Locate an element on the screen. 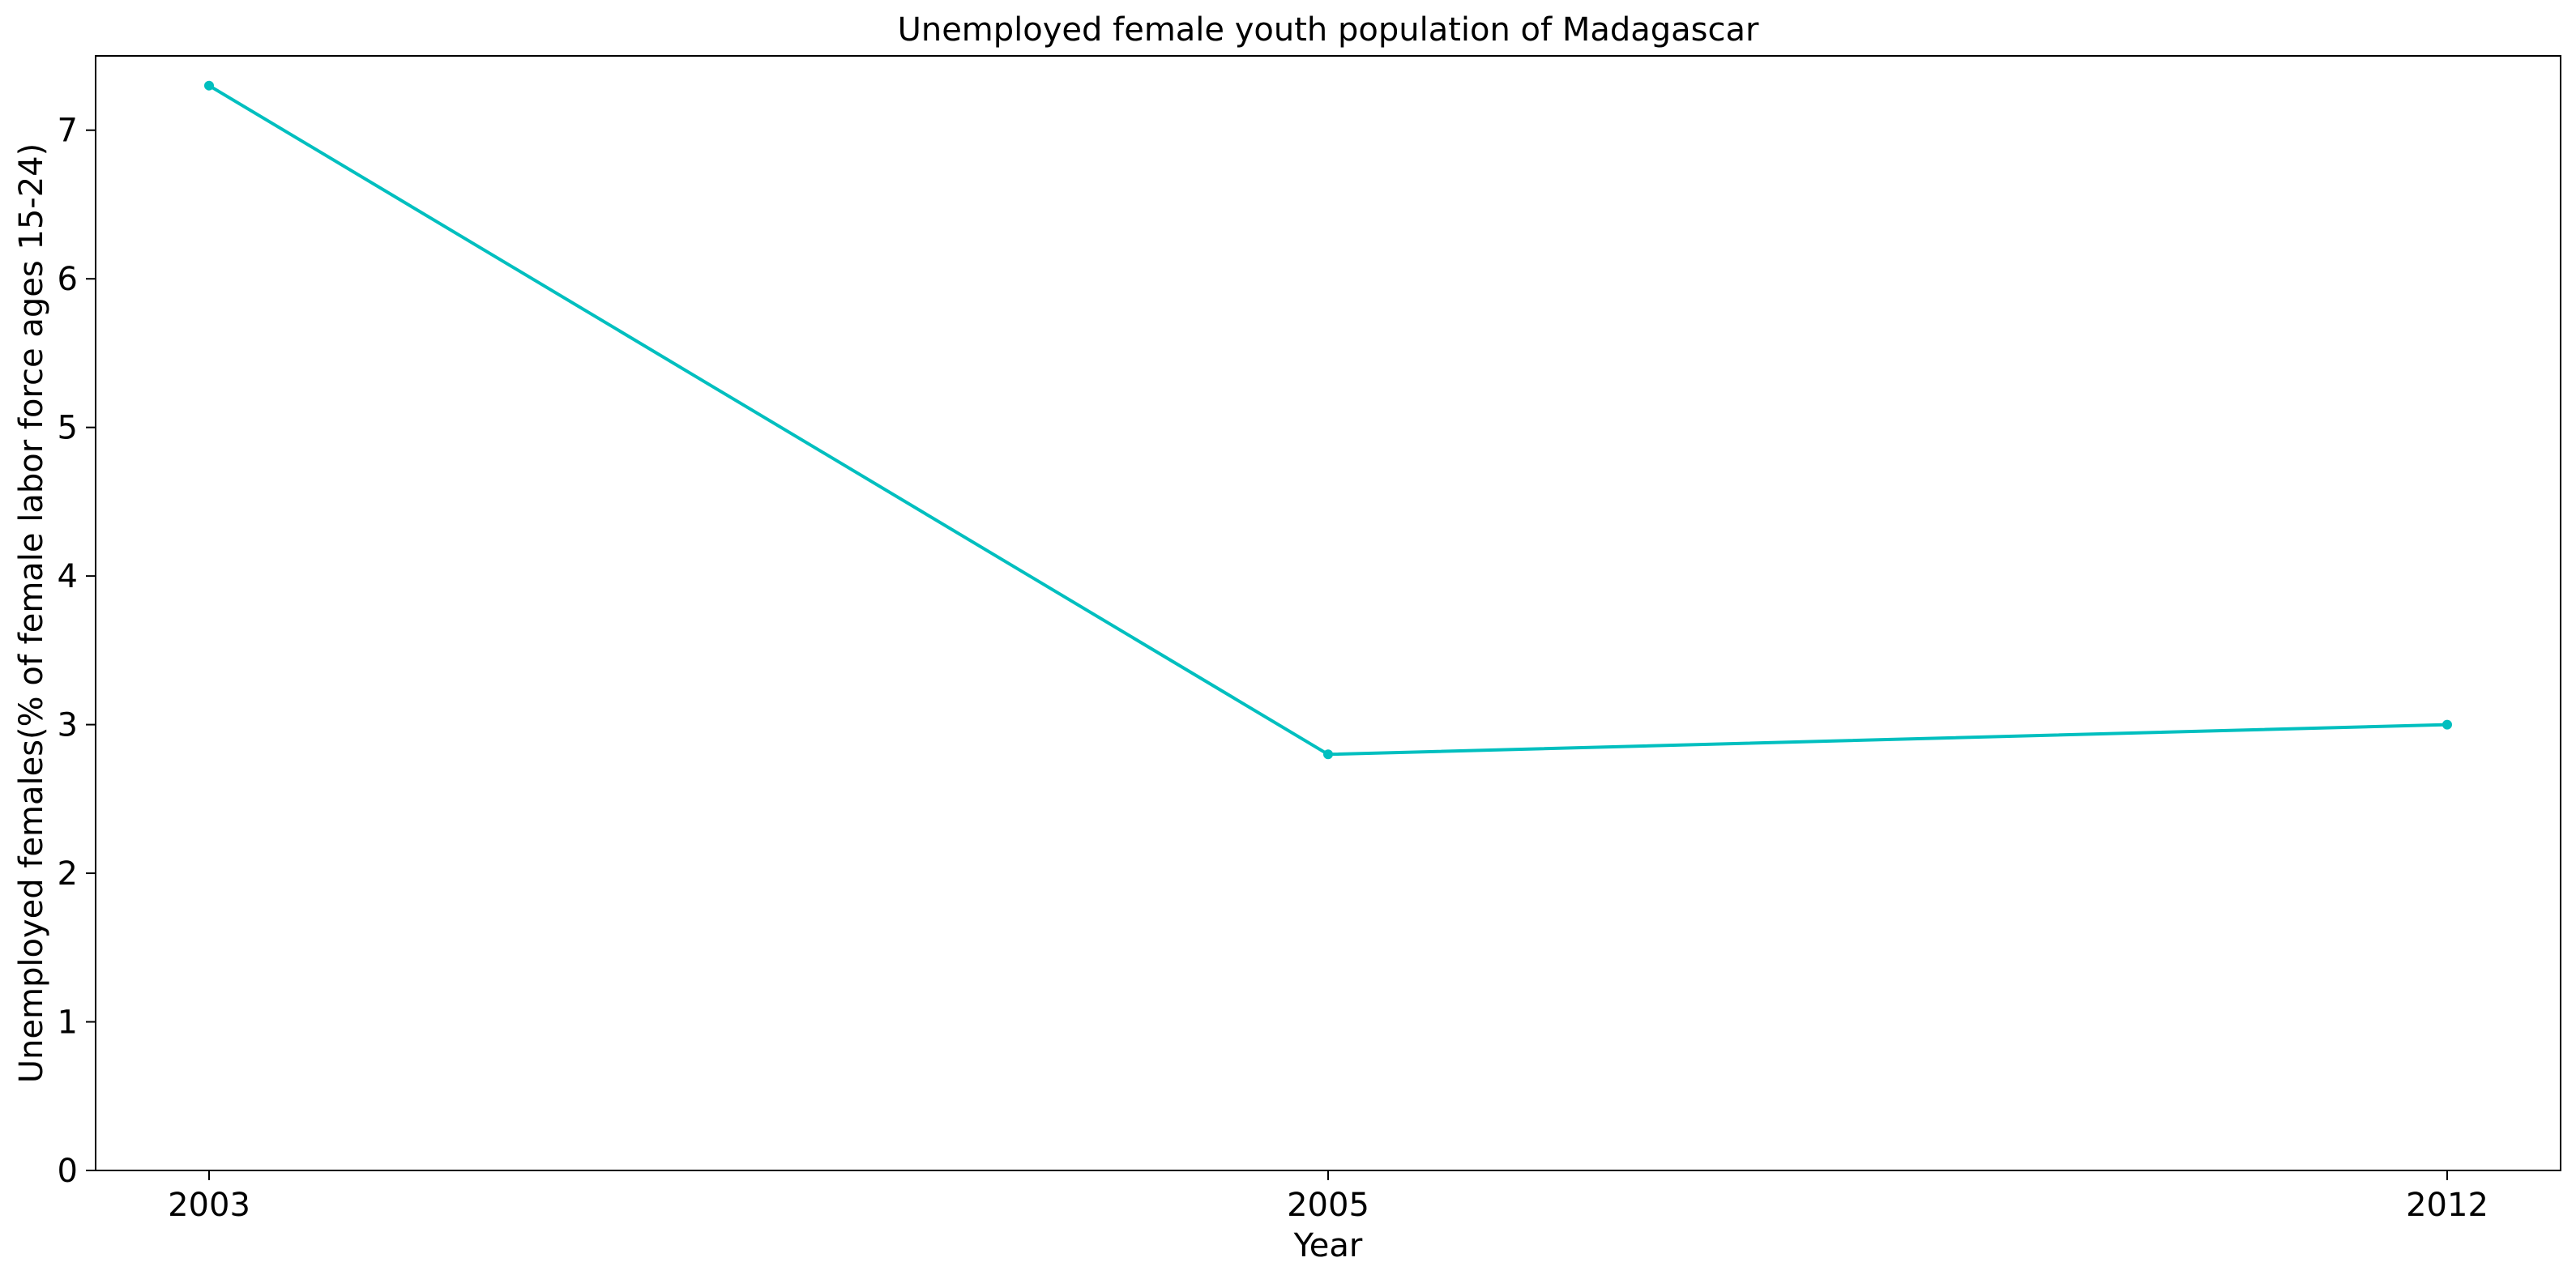 The image size is (2576, 1279). y-tick-label: 2 is located at coordinates (68, 874).